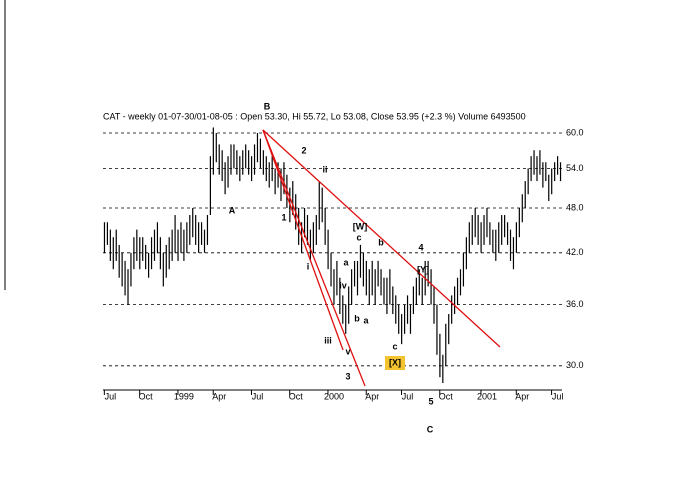 Image resolution: width=683 pixels, height=497 pixels. What do you see at coordinates (347, 376) in the screenshot?
I see `wave-label: 3` at bounding box center [347, 376].